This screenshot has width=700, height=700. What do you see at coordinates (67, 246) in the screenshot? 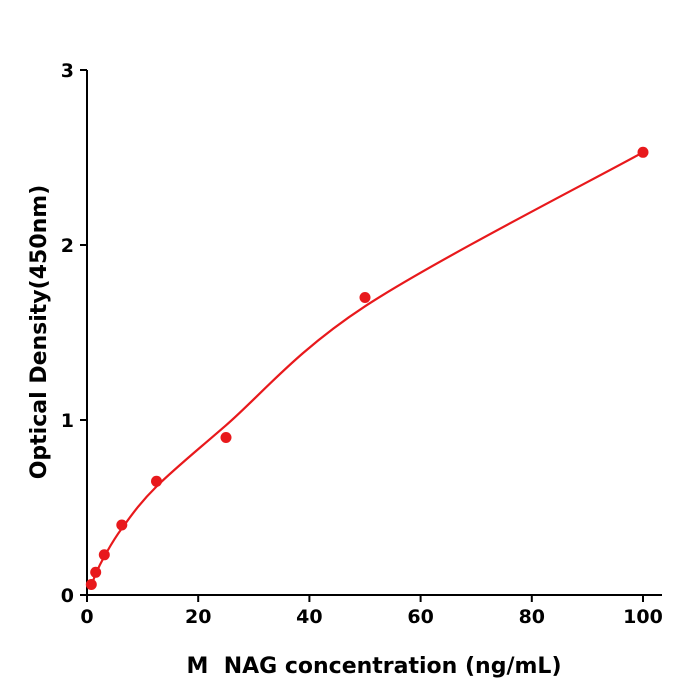
I see `y-tick-label: 2` at bounding box center [67, 246].